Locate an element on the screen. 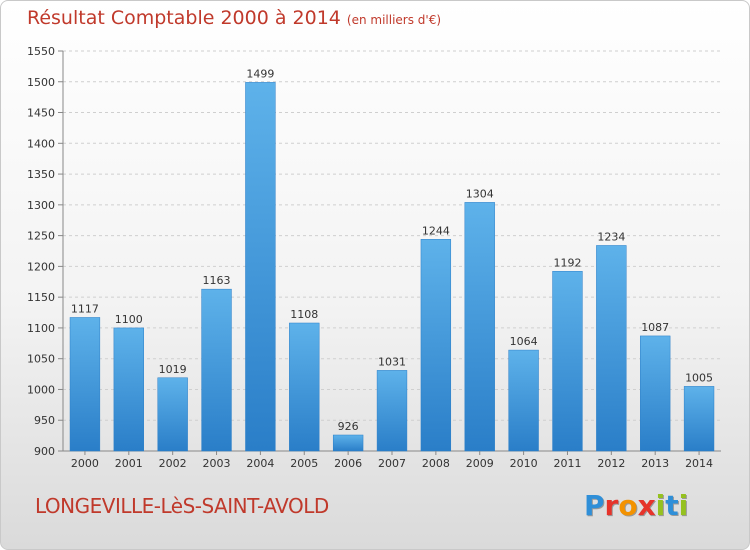 Image resolution: width=750 pixels, height=550 pixels. x-tick-label: 2007 is located at coordinates (392, 463).